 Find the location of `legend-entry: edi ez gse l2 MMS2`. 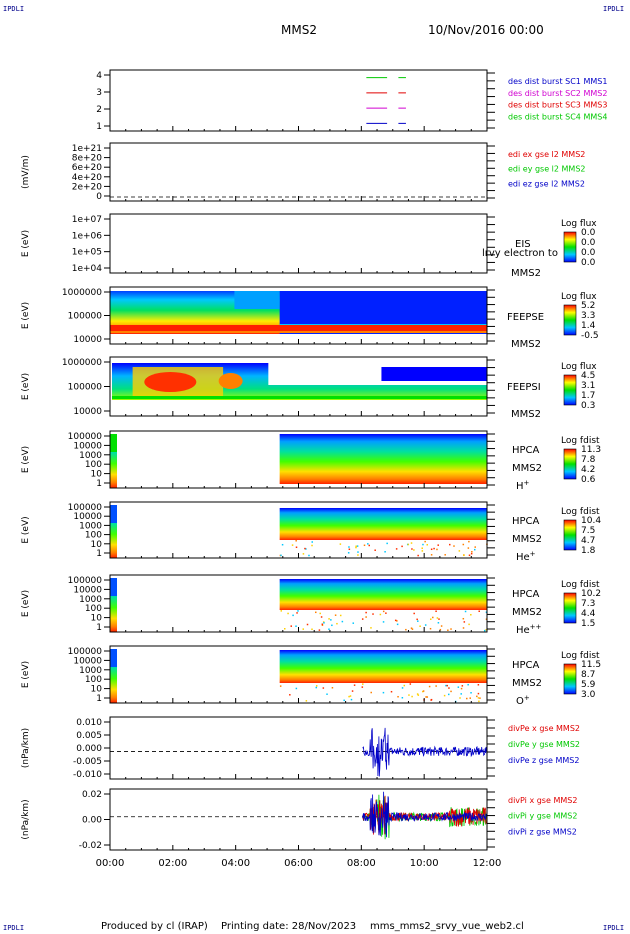

legend-entry: edi ez gse l2 MMS2 is located at coordinates (546, 183).